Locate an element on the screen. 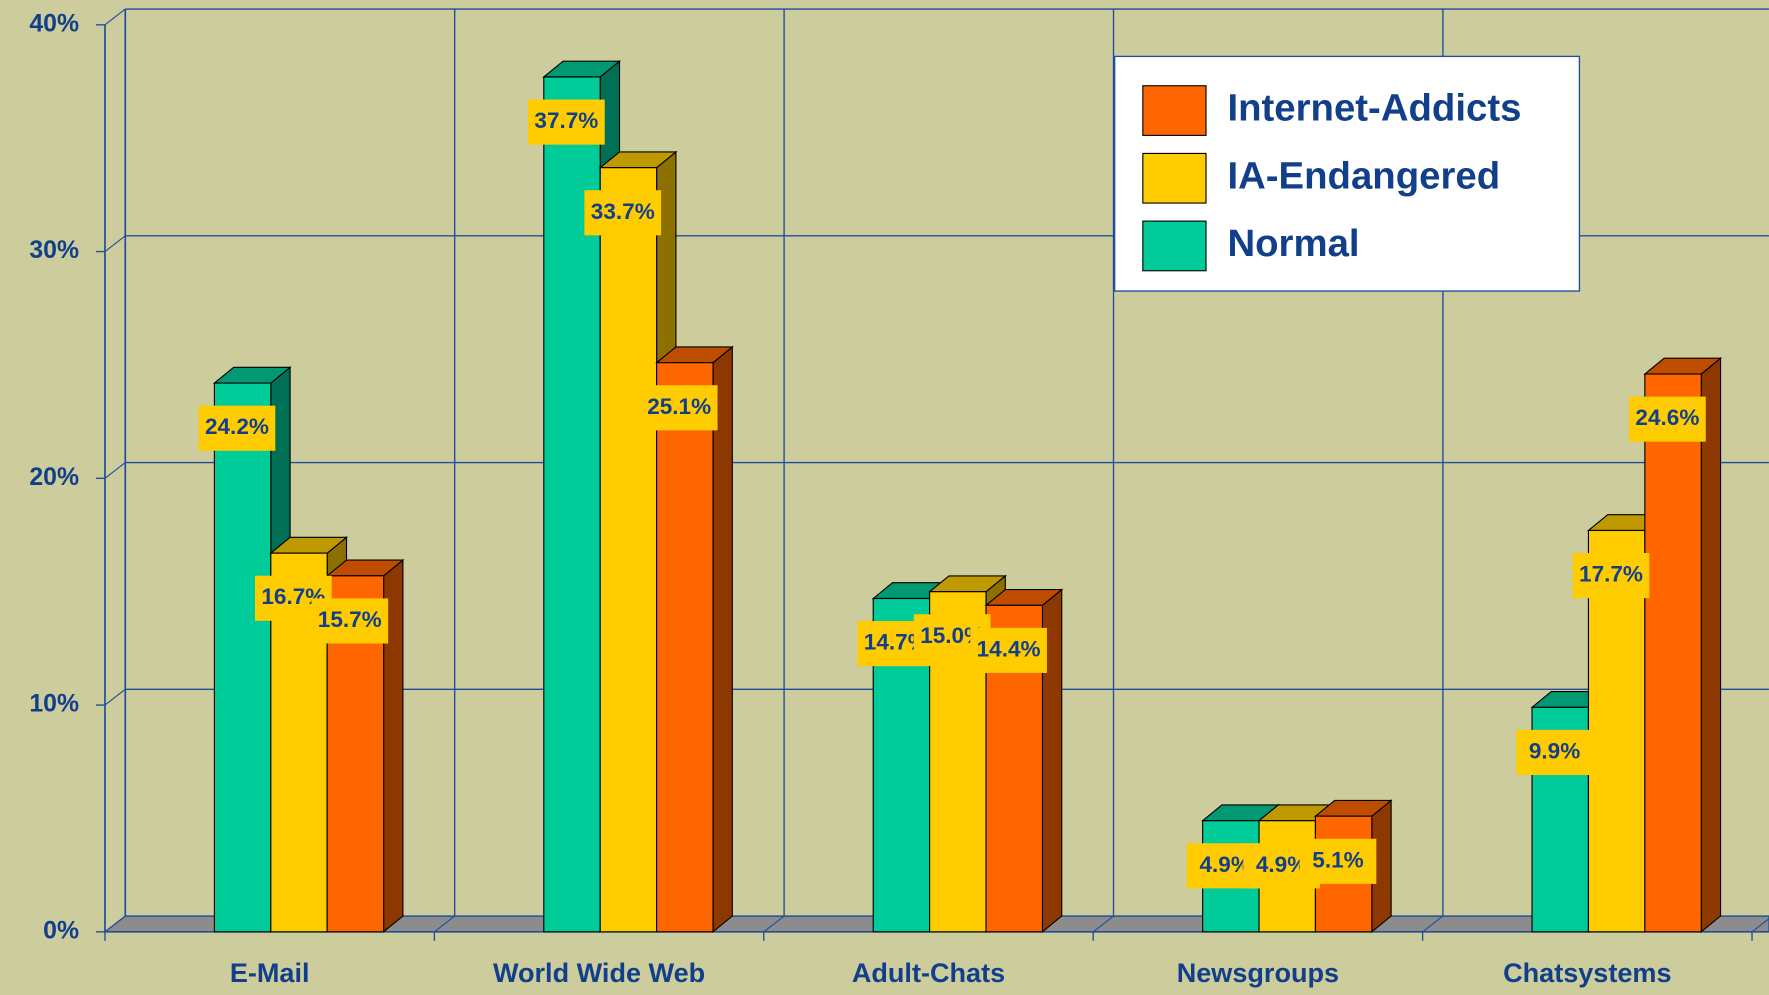 The image size is (1769, 995). data-label: 33.7% is located at coordinates (623, 211).